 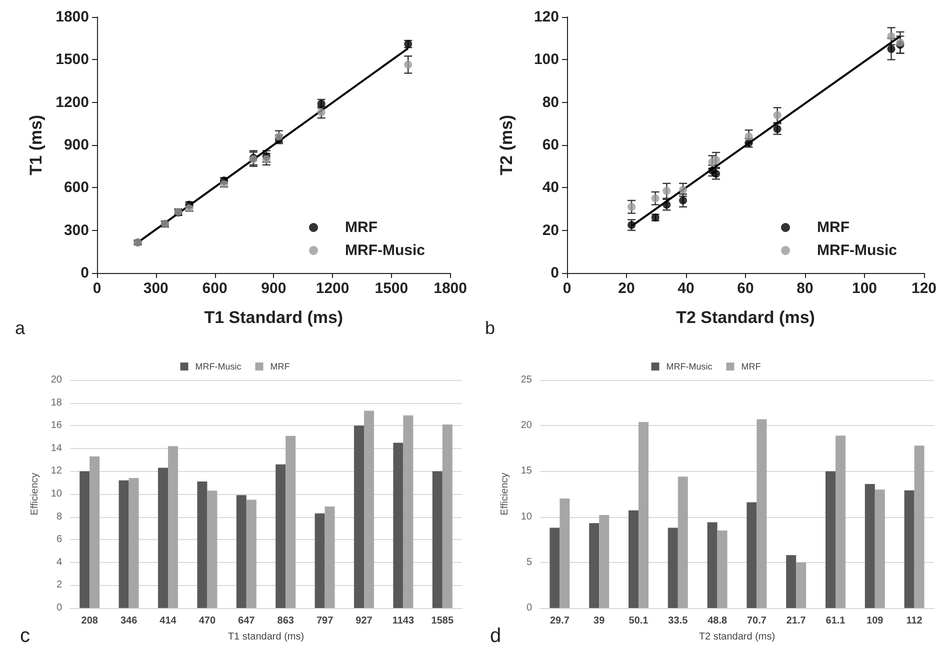 I want to click on x-tick-label: 1200, so click(x=333, y=288).